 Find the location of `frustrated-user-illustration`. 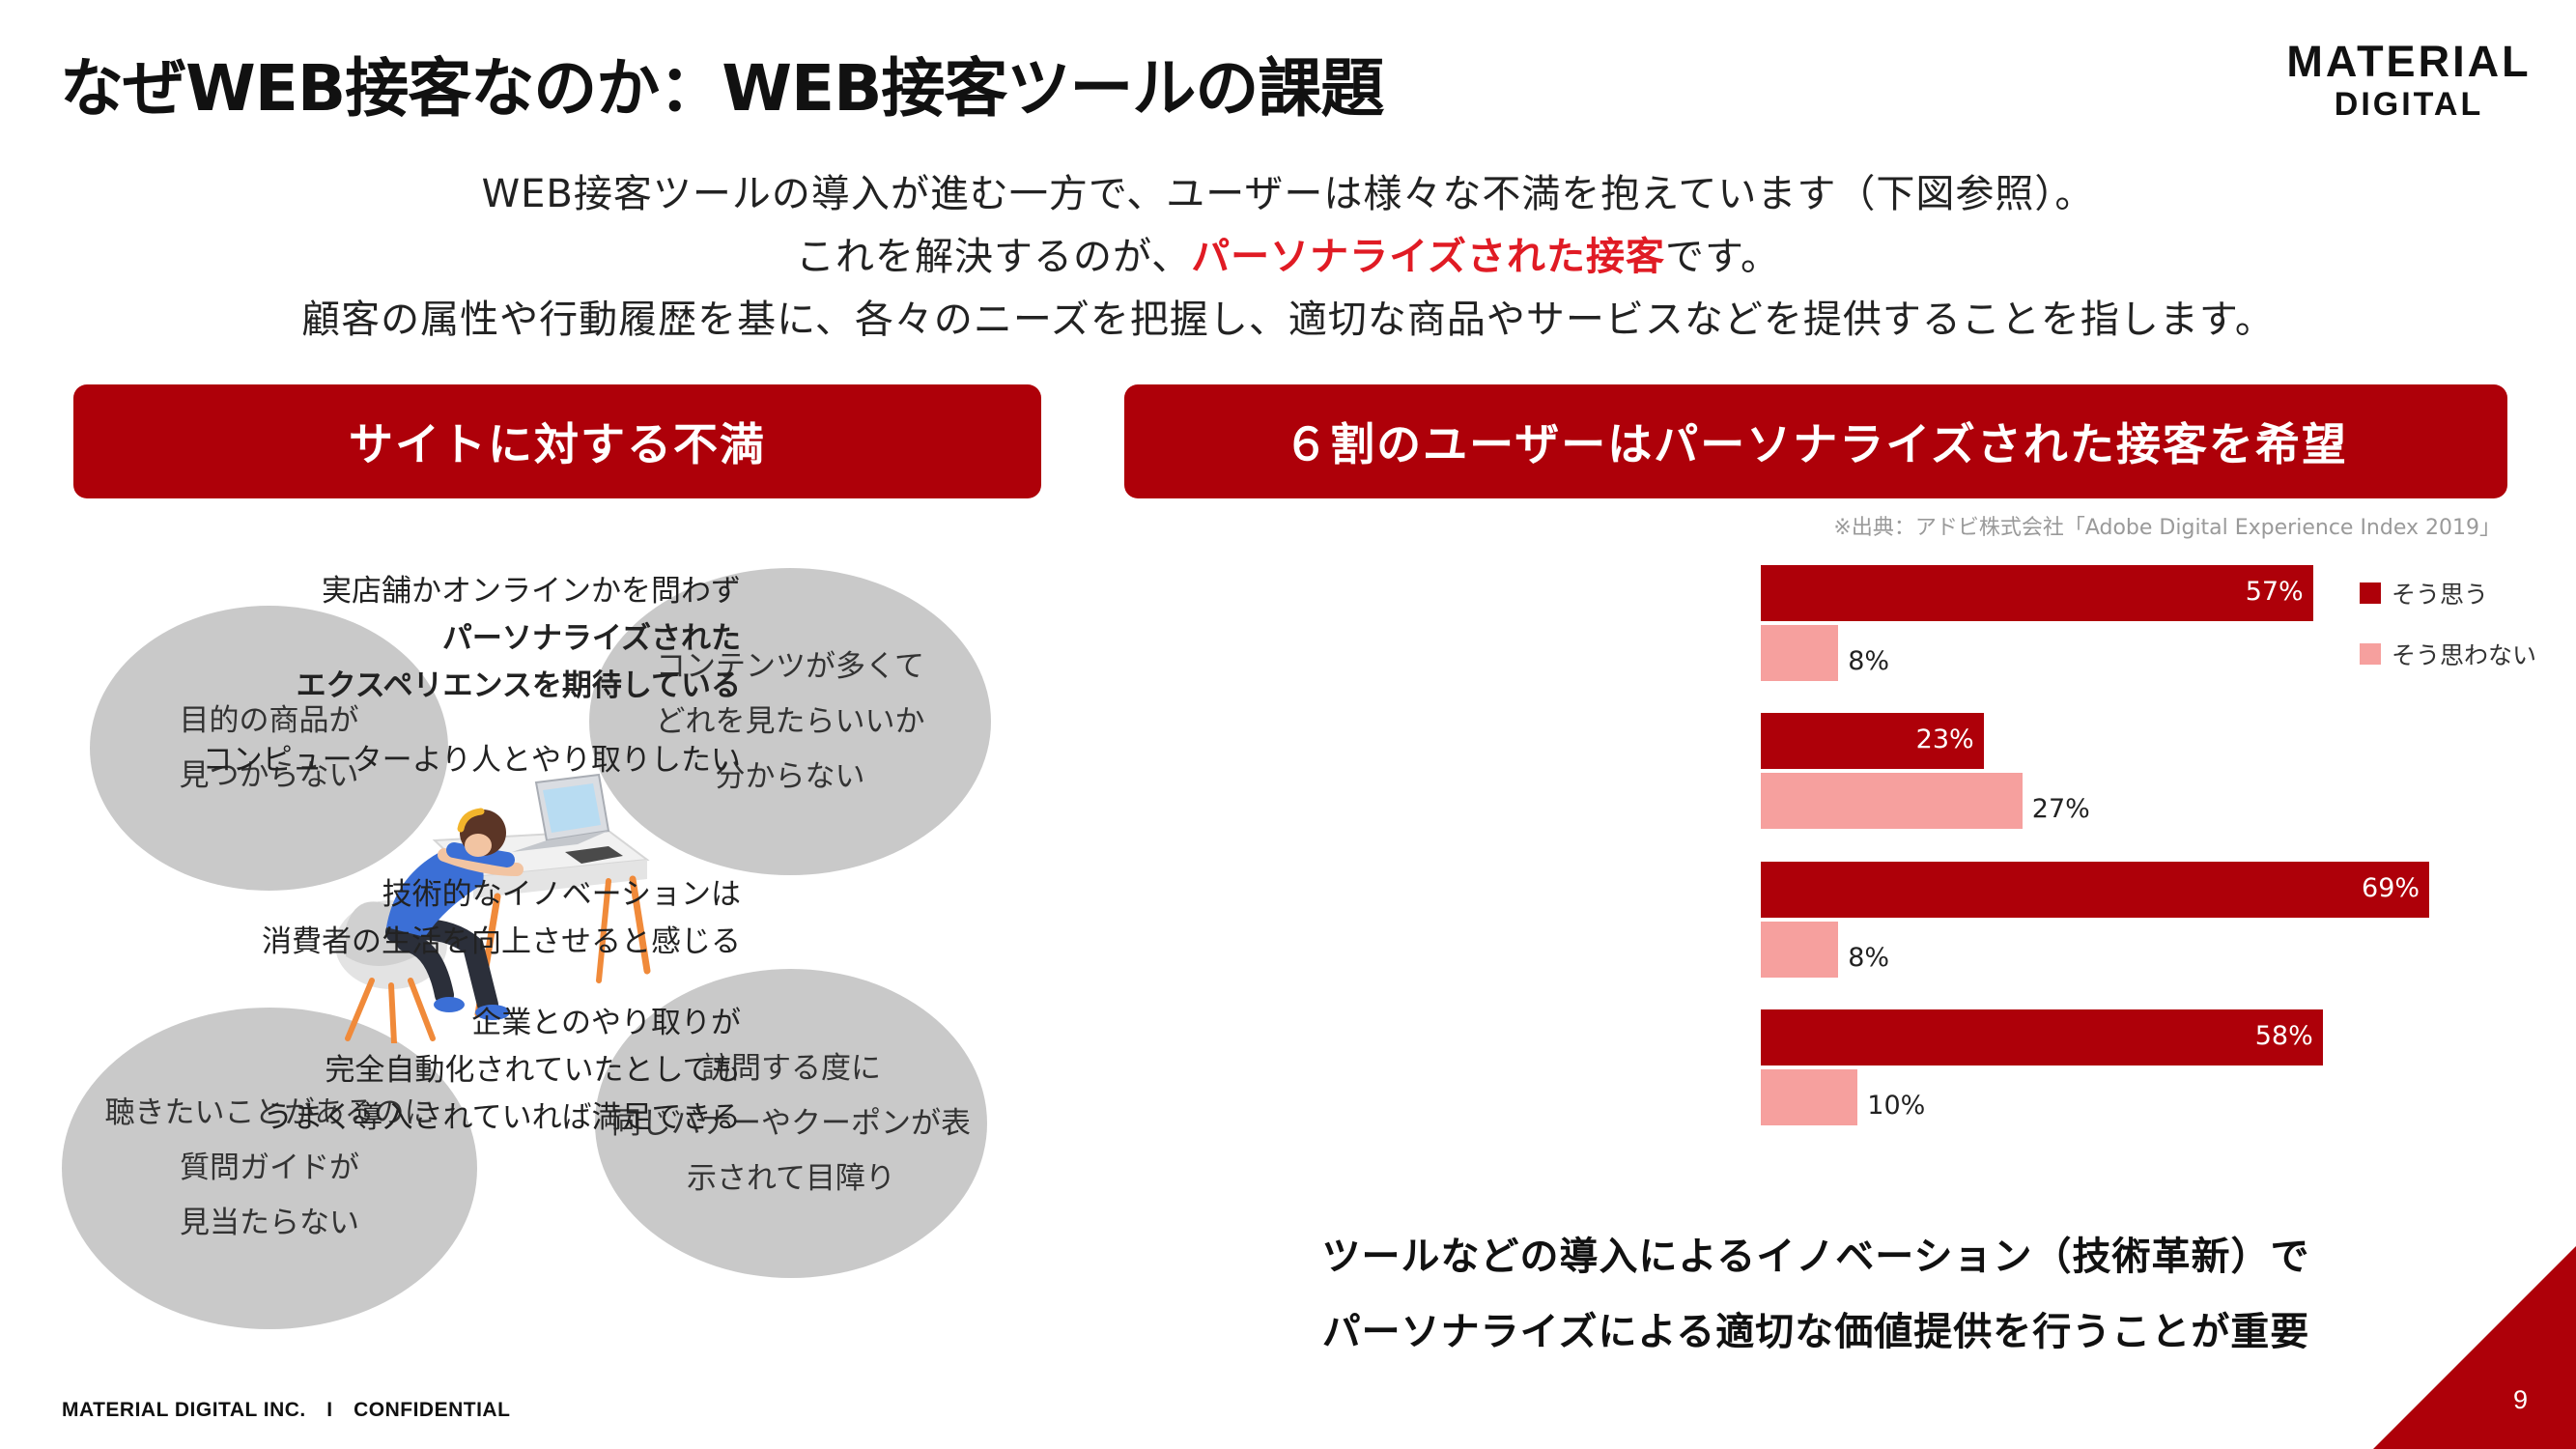

frustrated-user-illustration is located at coordinates (493, 908).